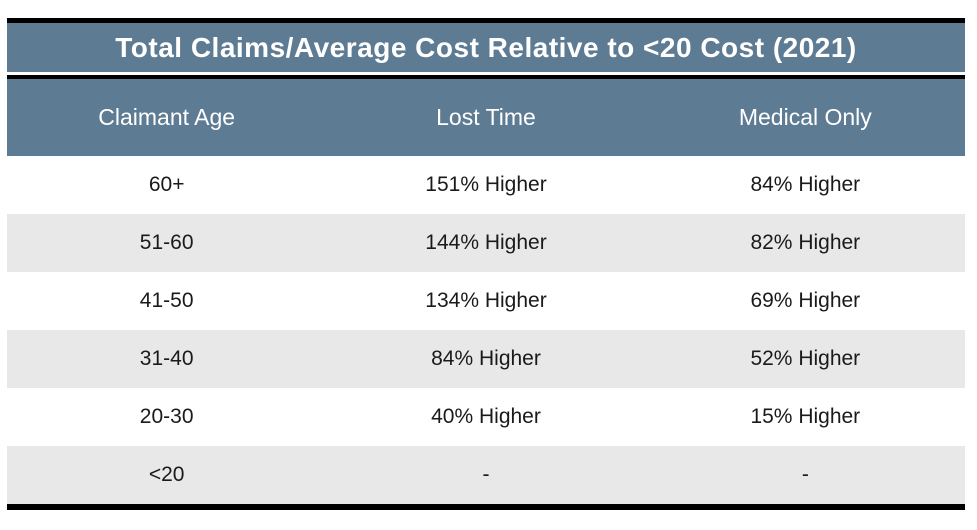 The height and width of the screenshot is (530, 977). Describe the element at coordinates (166, 358) in the screenshot. I see `age-cell: 31-40` at that location.